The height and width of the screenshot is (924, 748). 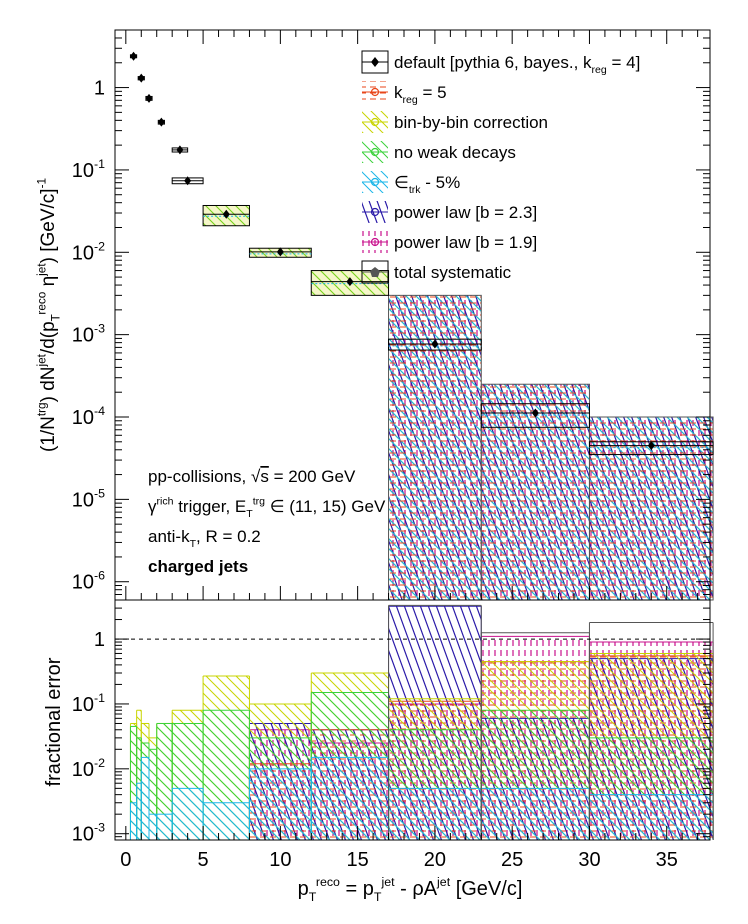 I want to click on legend-label-4-part-2: - 5%, so click(x=441, y=182).